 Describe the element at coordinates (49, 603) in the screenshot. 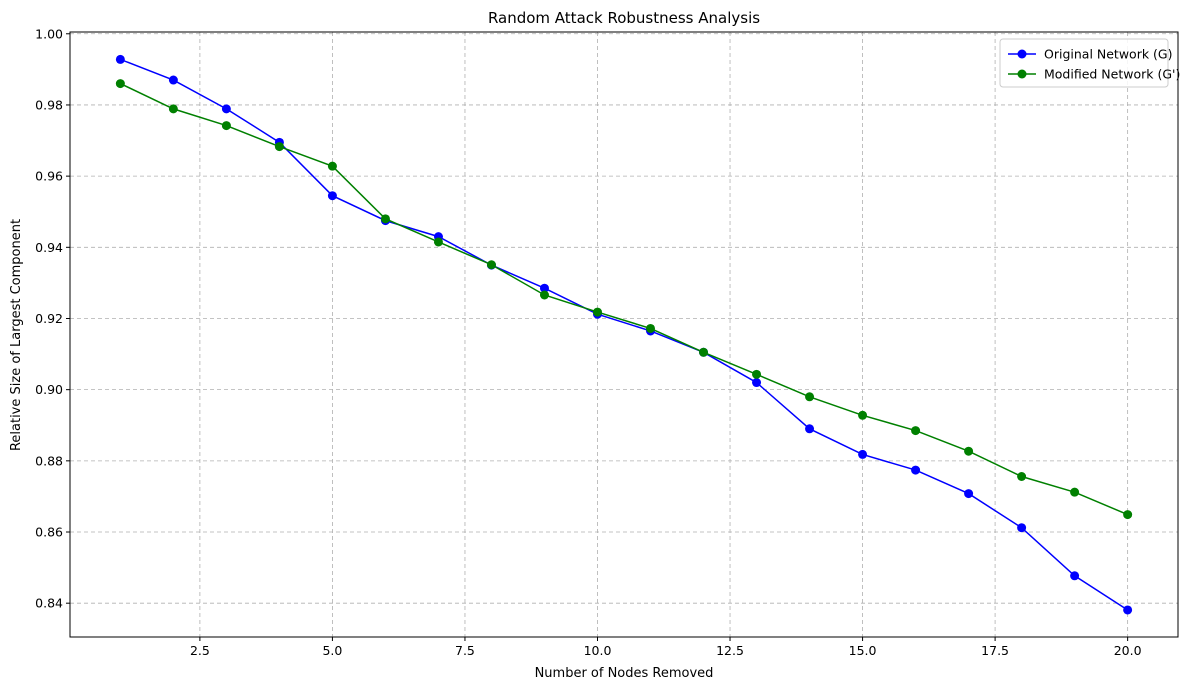

I see `y-tick-label: 0.84` at that location.